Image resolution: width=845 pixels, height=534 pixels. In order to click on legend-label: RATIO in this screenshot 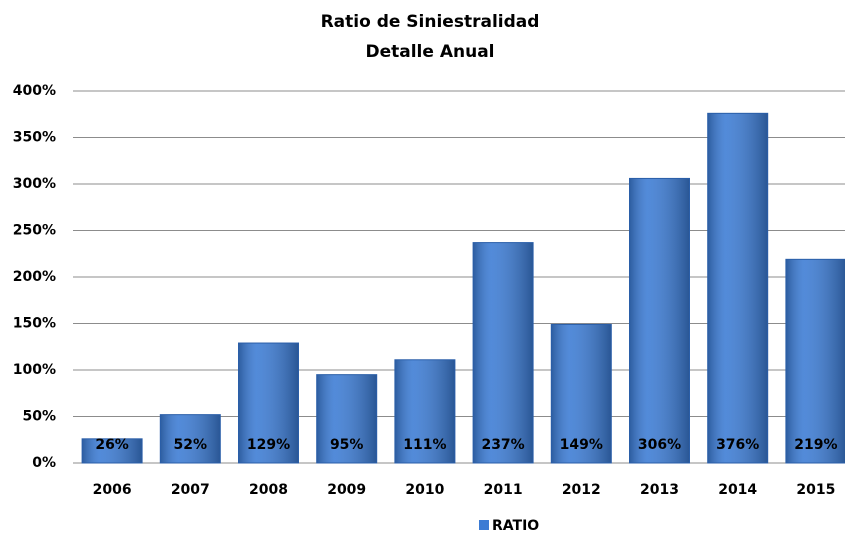, I will do `click(515, 526)`.